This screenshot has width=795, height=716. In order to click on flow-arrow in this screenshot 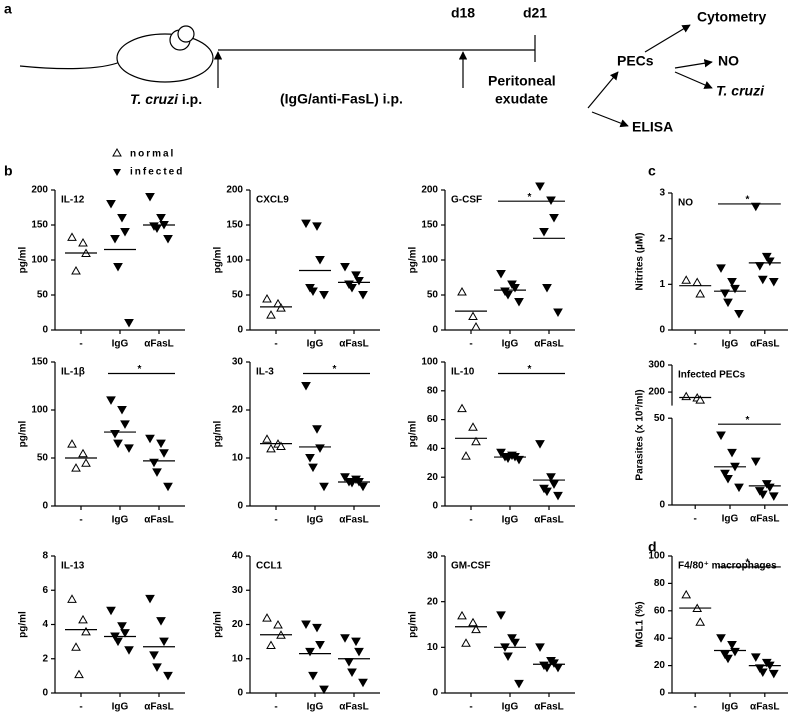, I will do `click(667, 38)`.